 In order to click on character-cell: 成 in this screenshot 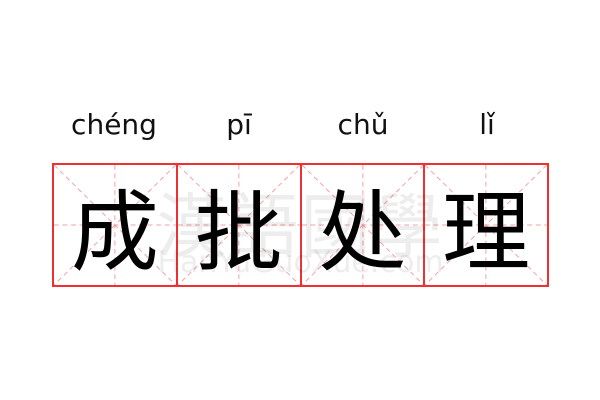, I will do `click(116, 225)`.